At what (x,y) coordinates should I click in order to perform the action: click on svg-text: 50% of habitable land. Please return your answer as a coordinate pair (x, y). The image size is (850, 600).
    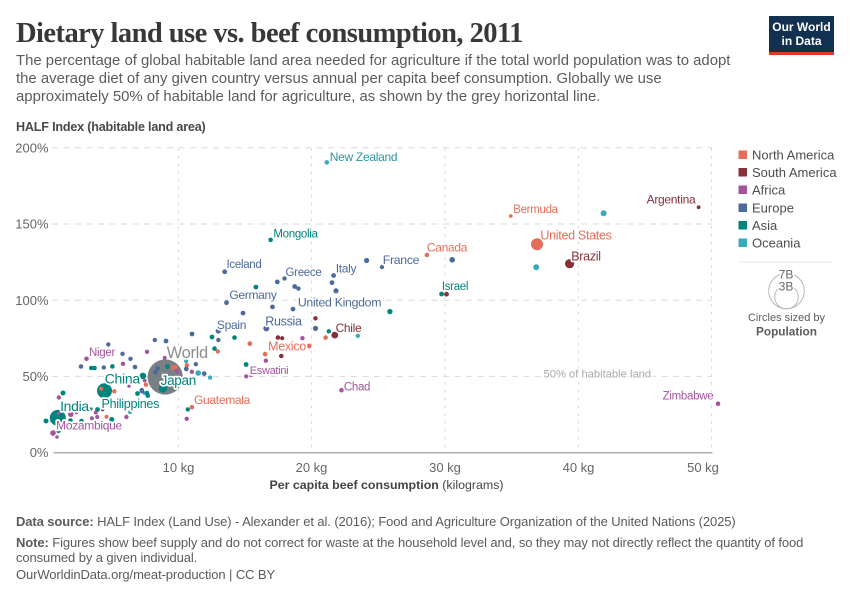
    Looking at the image, I should click on (598, 375).